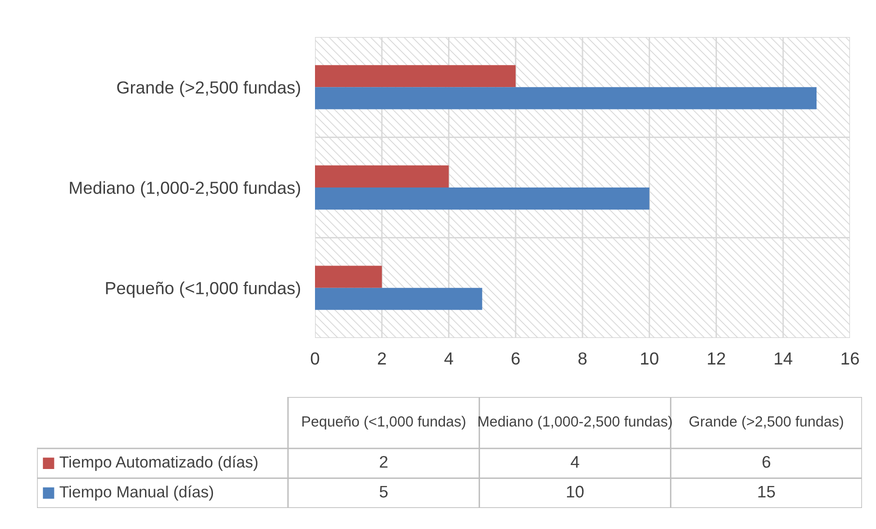  Describe the element at coordinates (449, 358) in the screenshot. I see `x-tick-label: 4` at that location.